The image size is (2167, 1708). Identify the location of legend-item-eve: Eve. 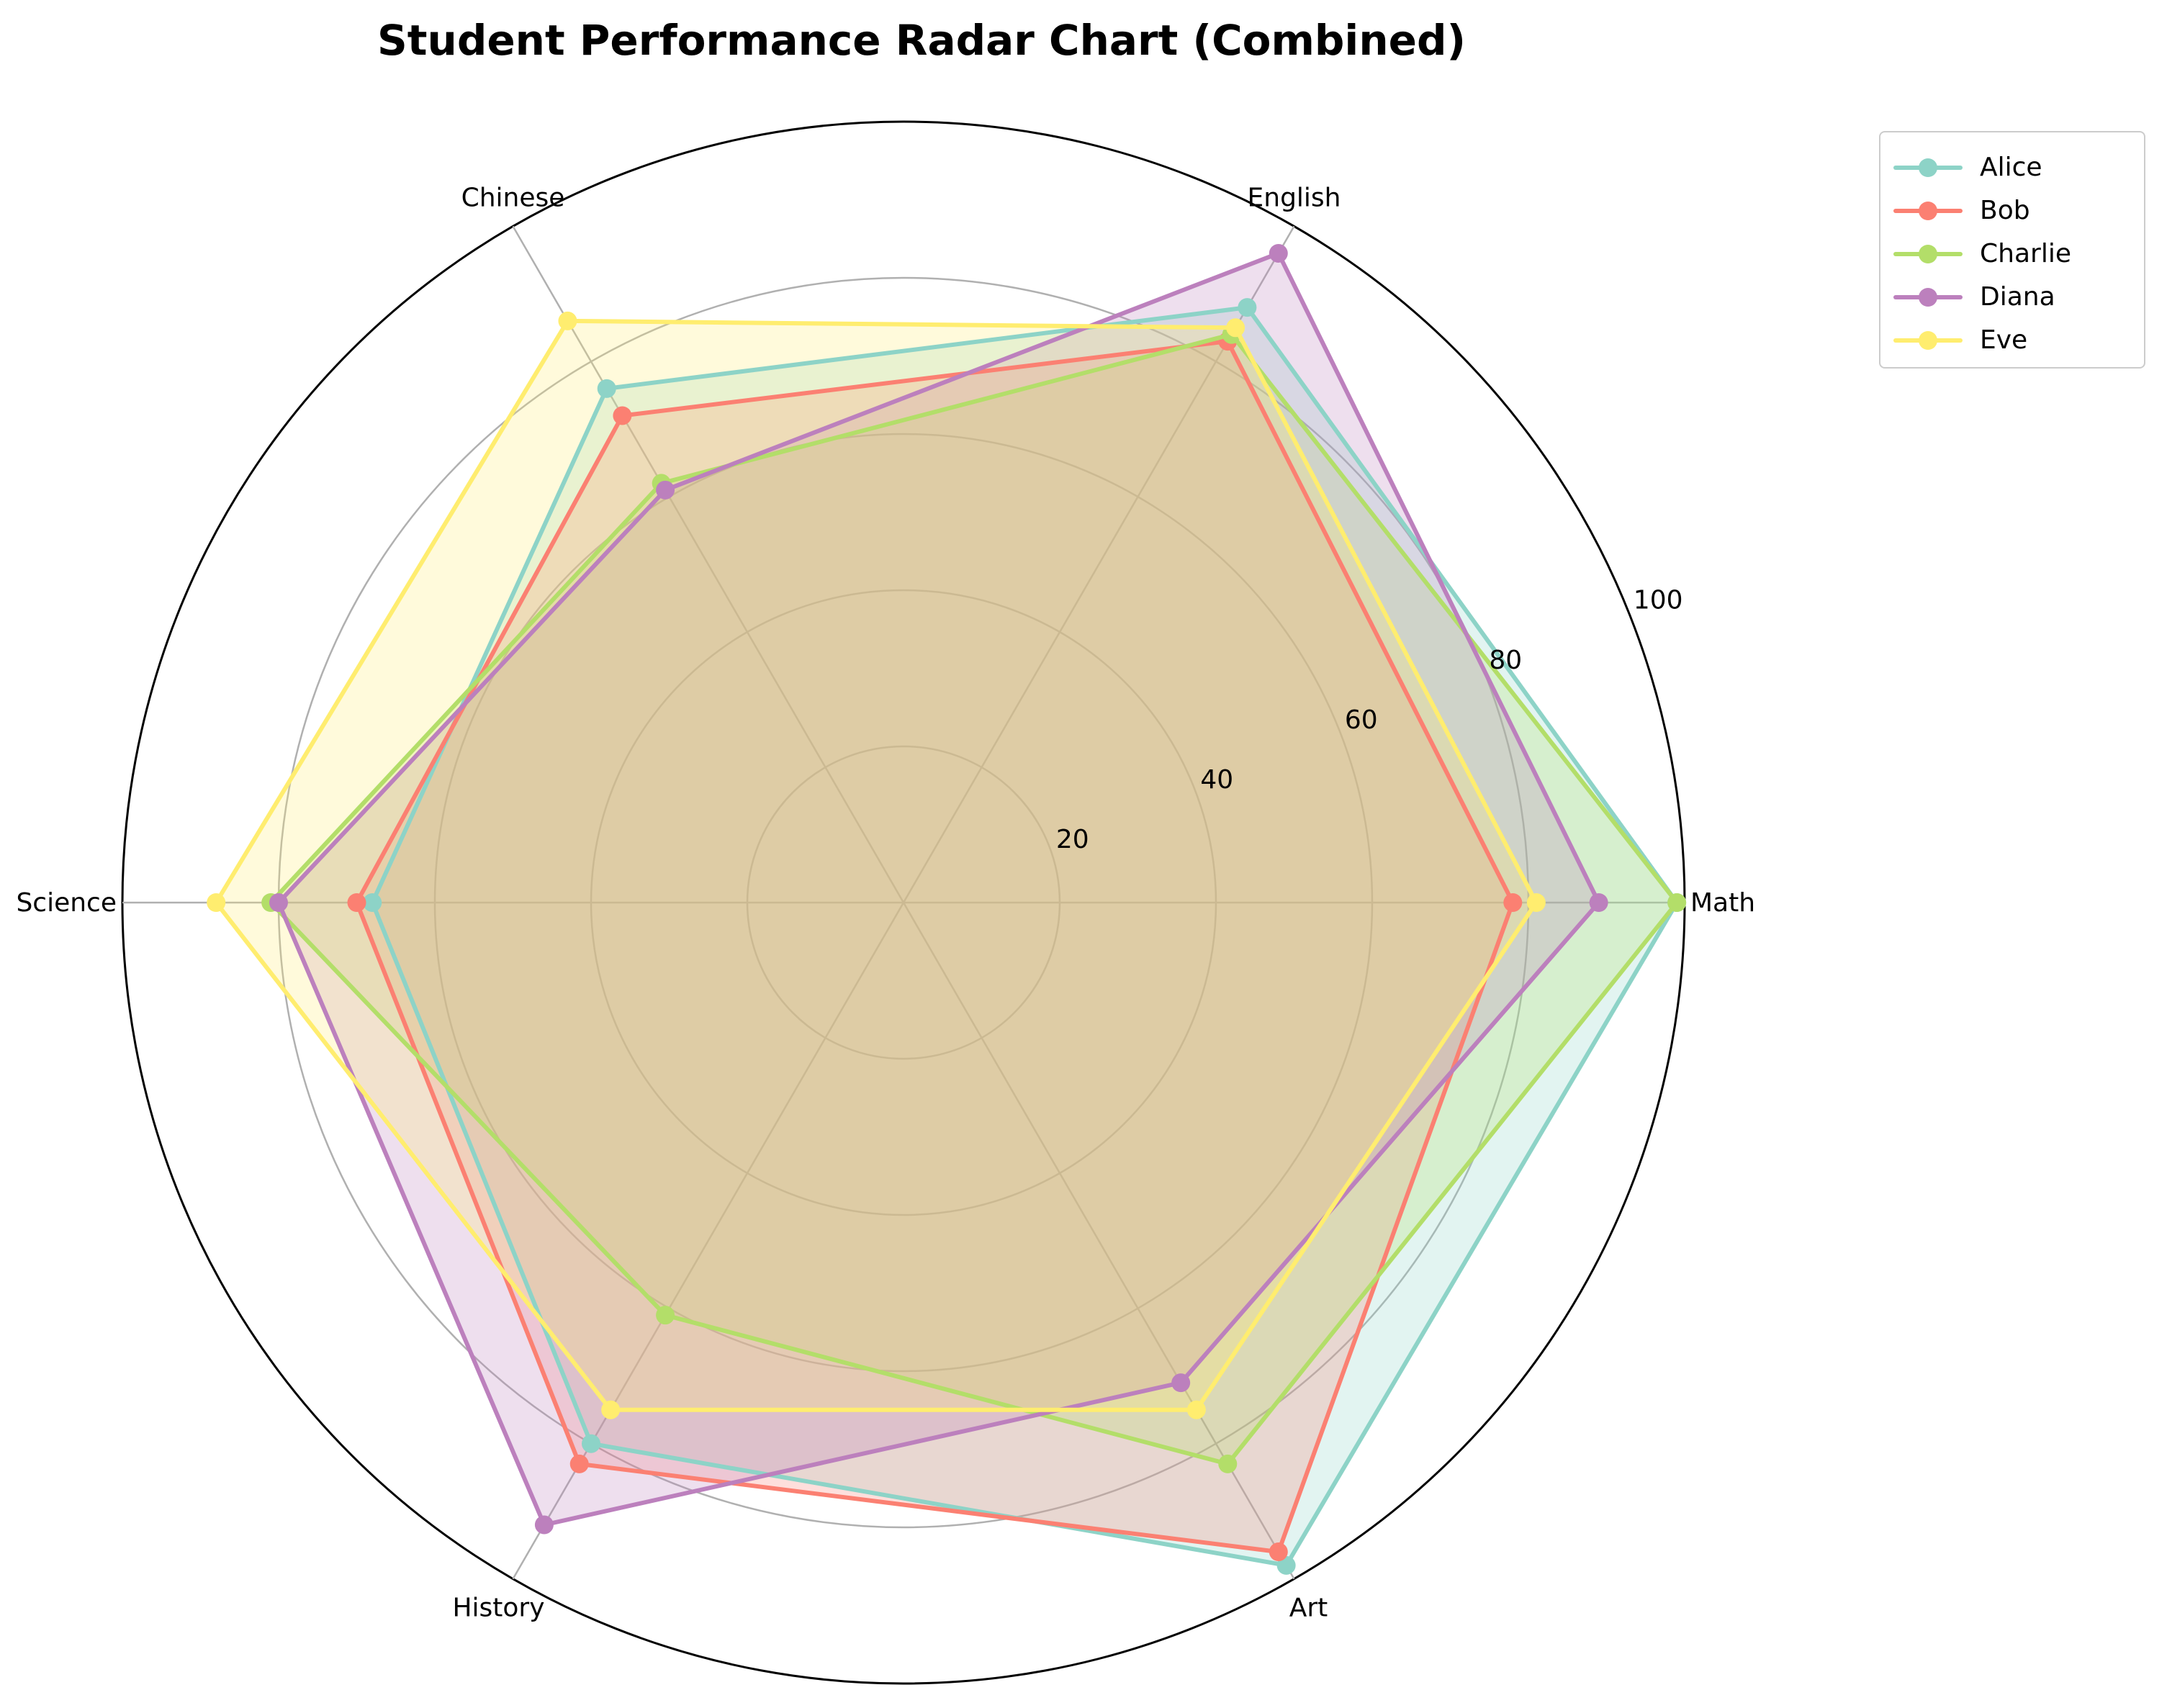
(2019, 339).